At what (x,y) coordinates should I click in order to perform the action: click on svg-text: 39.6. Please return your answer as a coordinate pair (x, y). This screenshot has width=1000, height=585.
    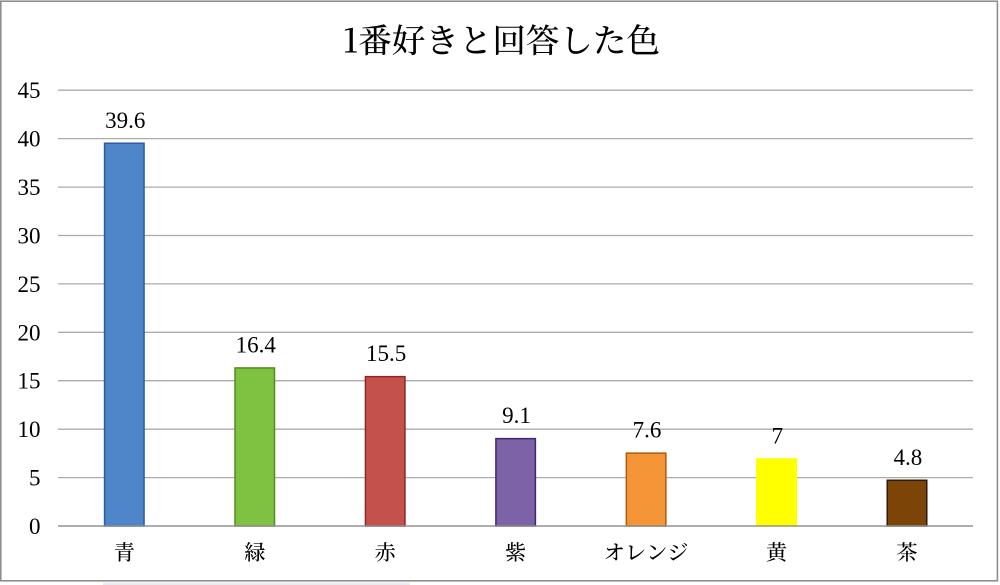
    Looking at the image, I should click on (125, 120).